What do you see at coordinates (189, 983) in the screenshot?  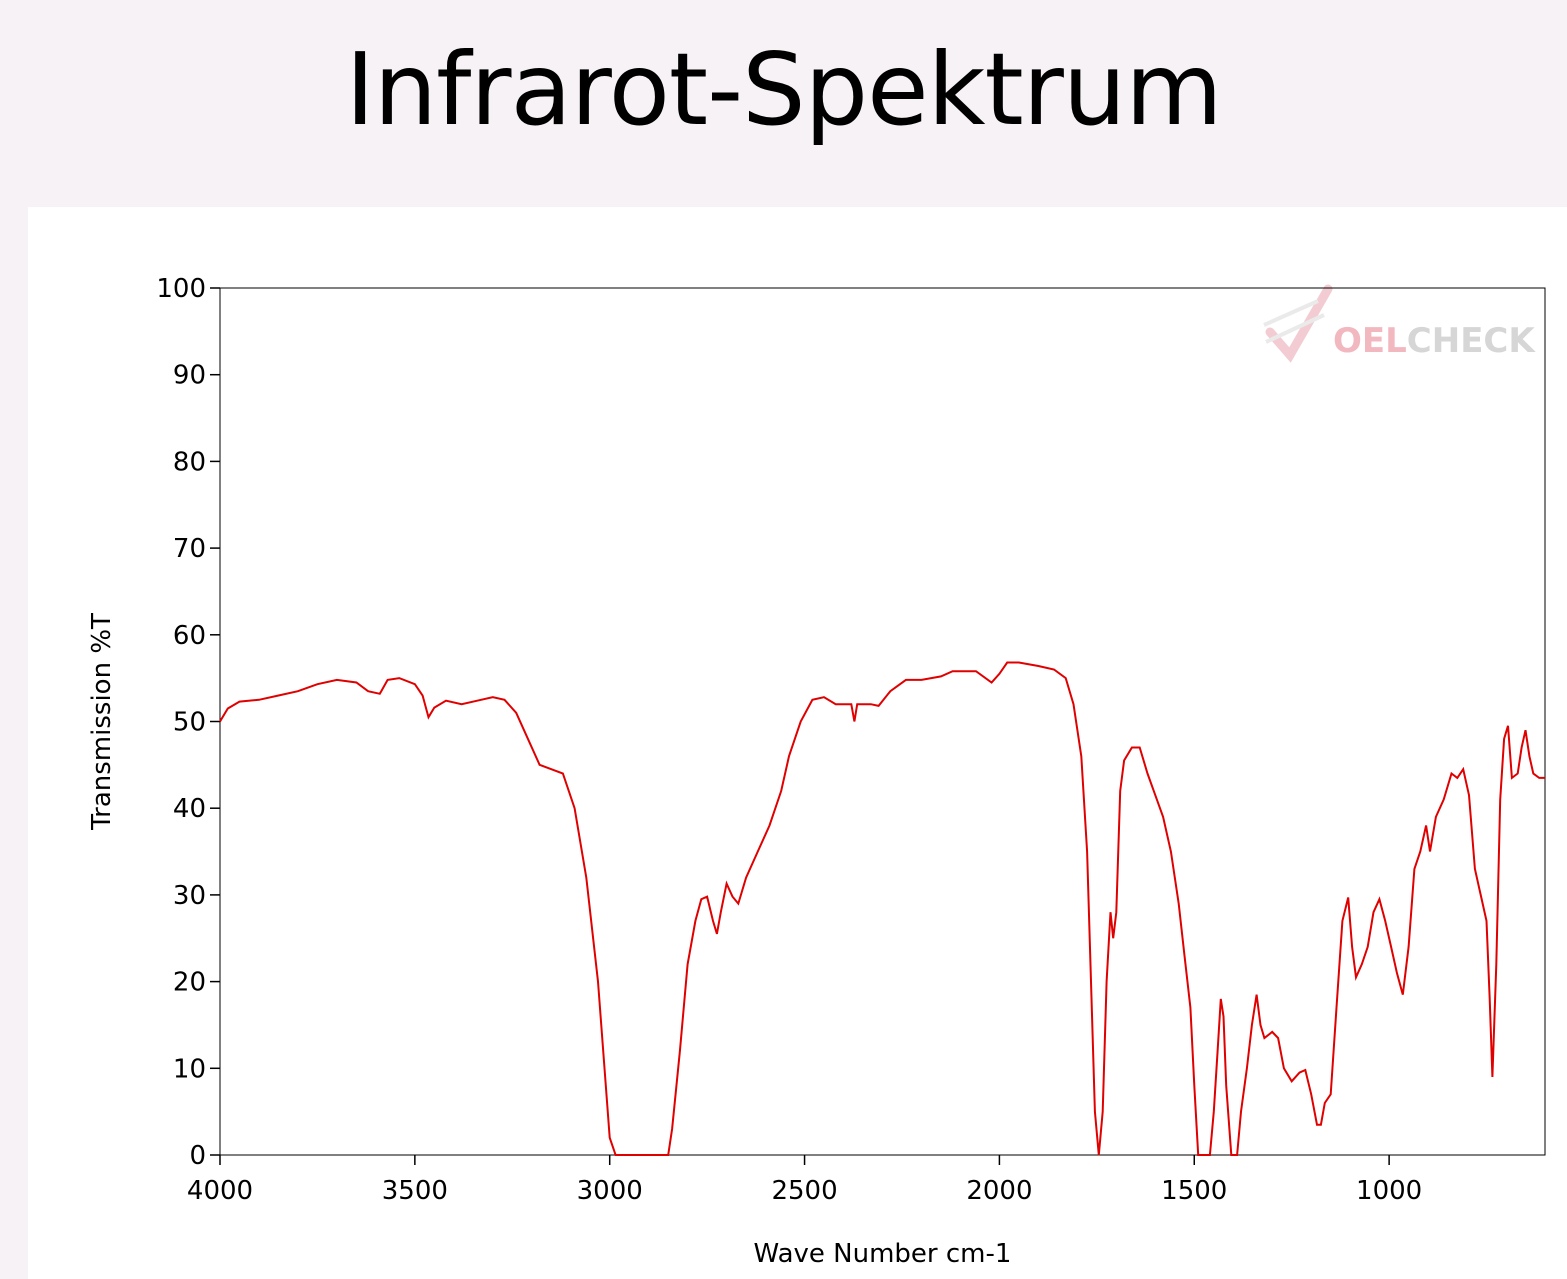 I see `y-tick-label: 20` at bounding box center [189, 983].